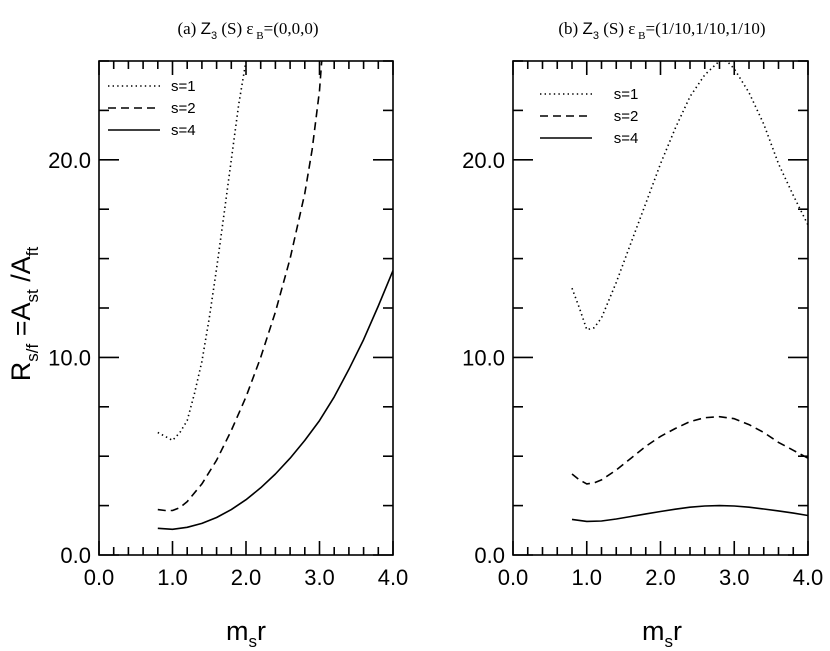 This screenshot has width=830, height=651. I want to click on panel-a-y-tick-label: 10.0, so click(69, 357).